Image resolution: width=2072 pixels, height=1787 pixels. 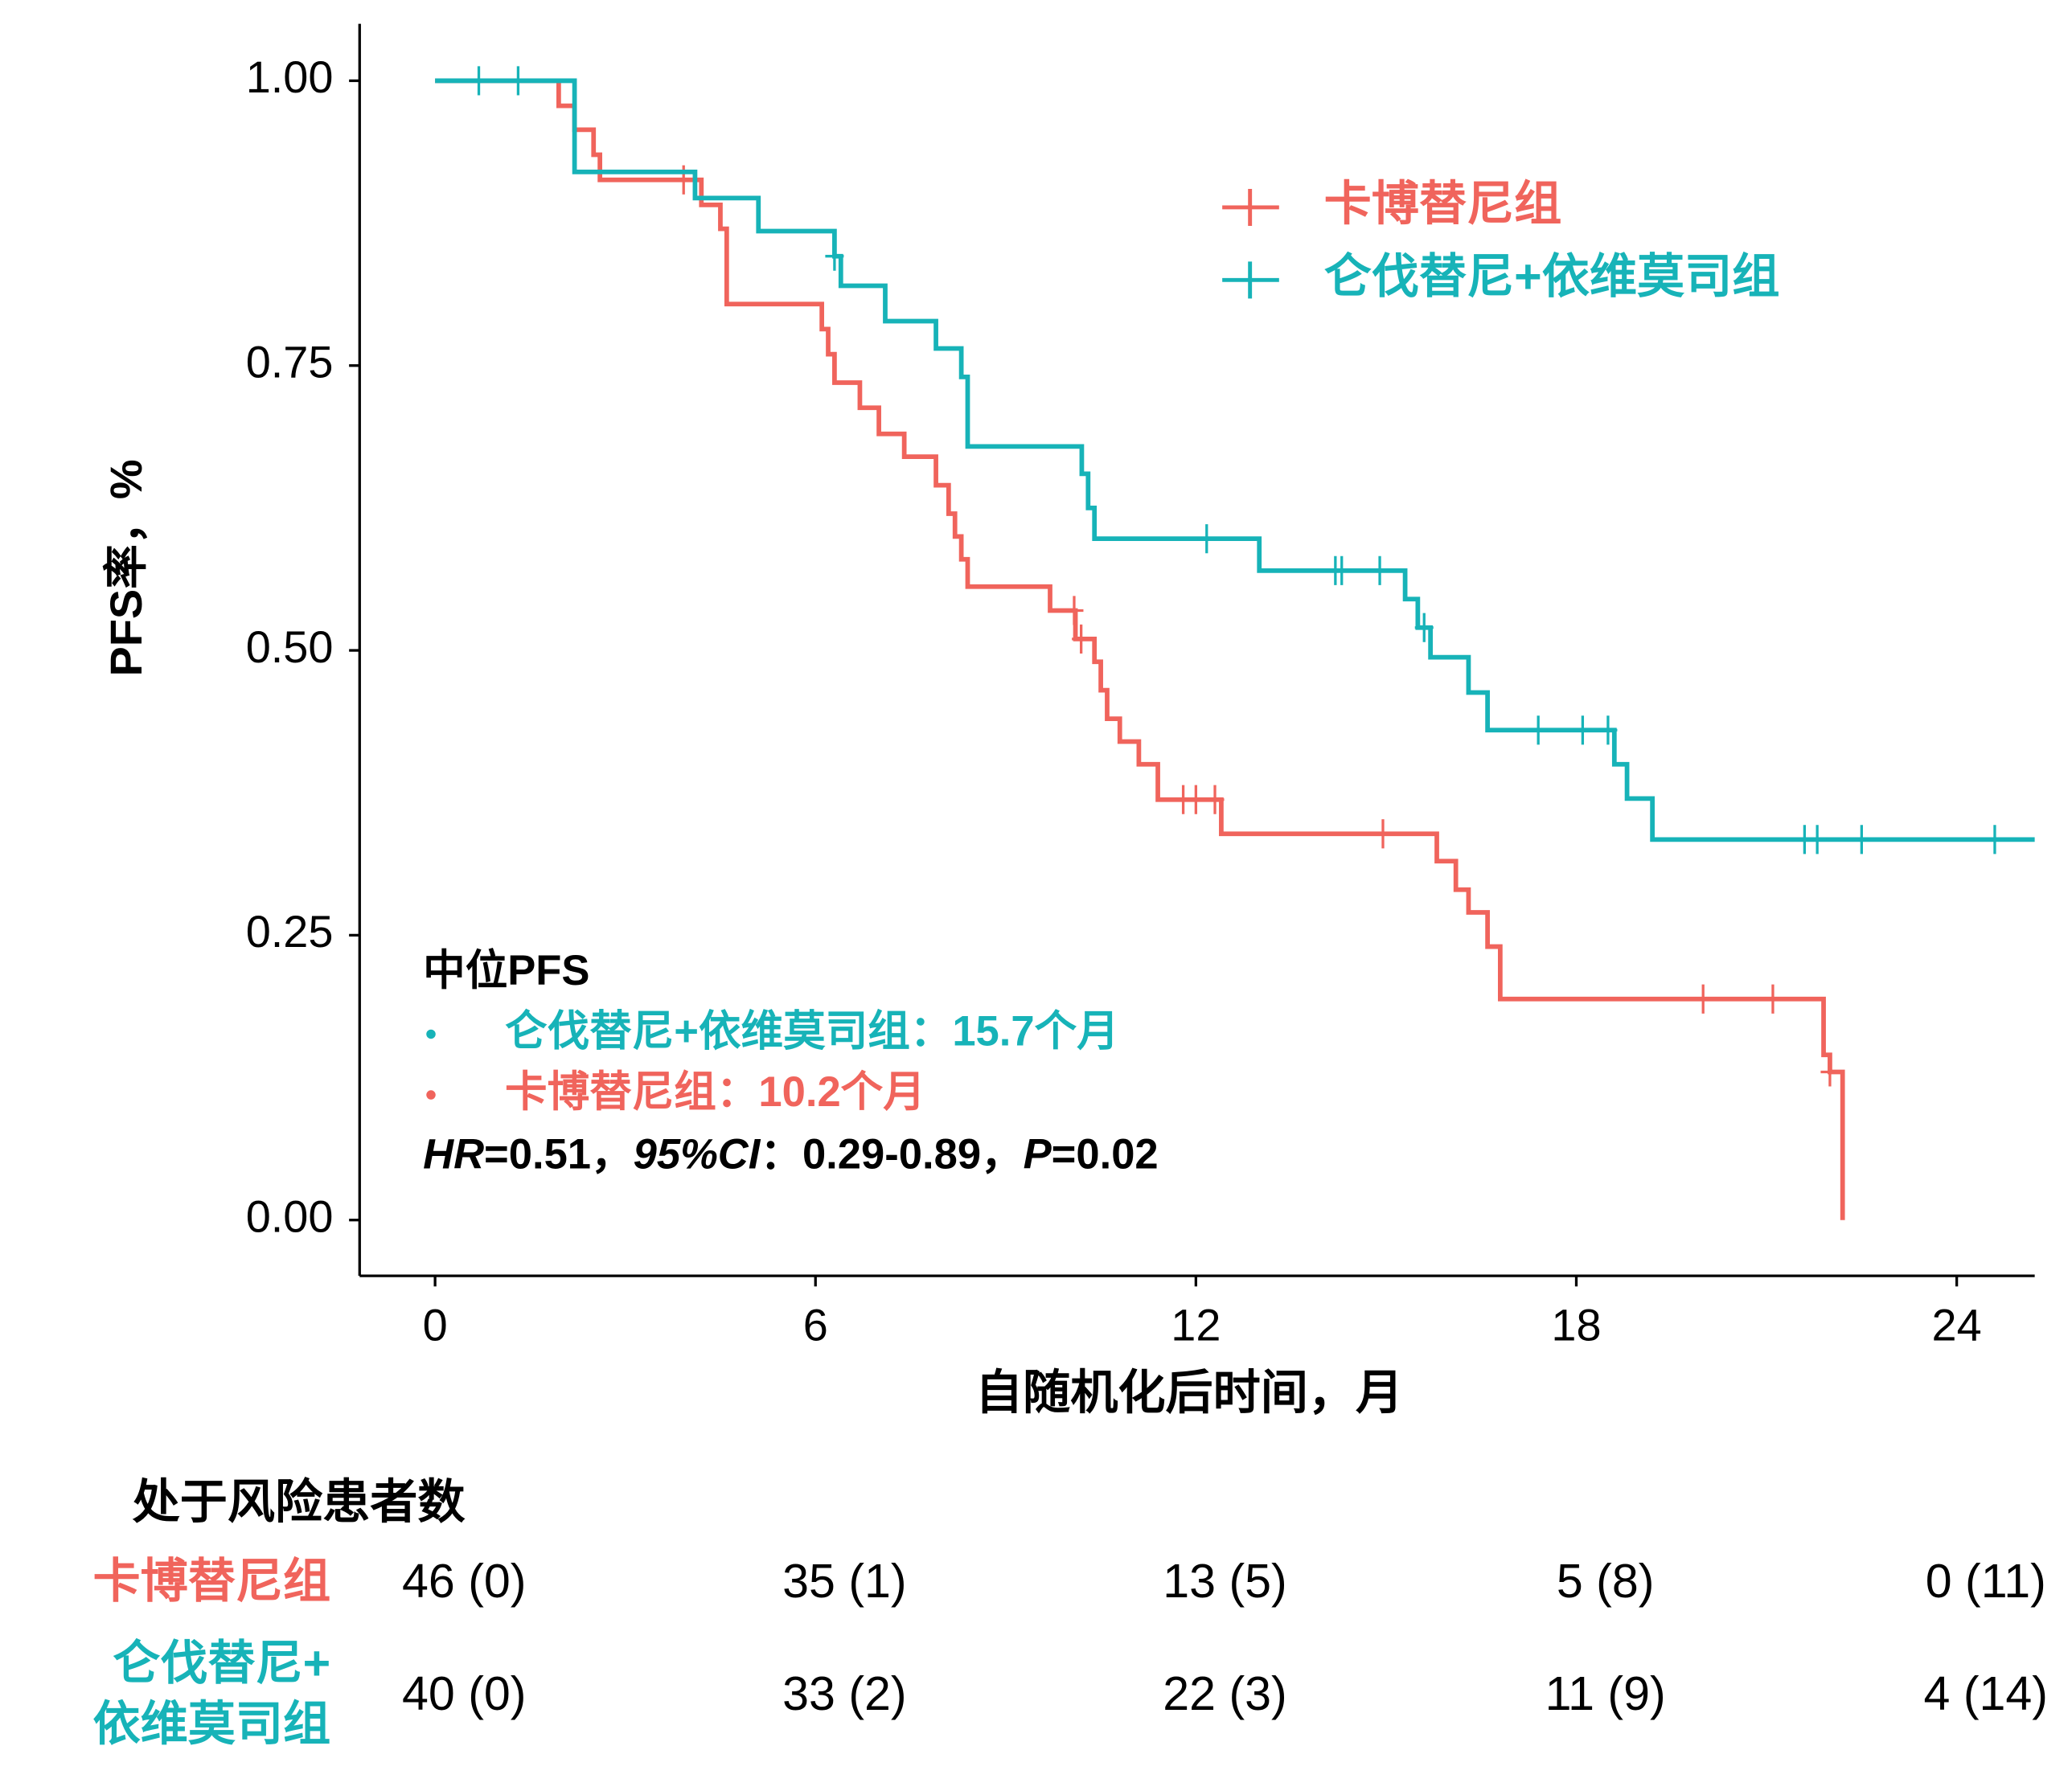 I want to click on risk-value: 11 (9), so click(x=1605, y=1693).